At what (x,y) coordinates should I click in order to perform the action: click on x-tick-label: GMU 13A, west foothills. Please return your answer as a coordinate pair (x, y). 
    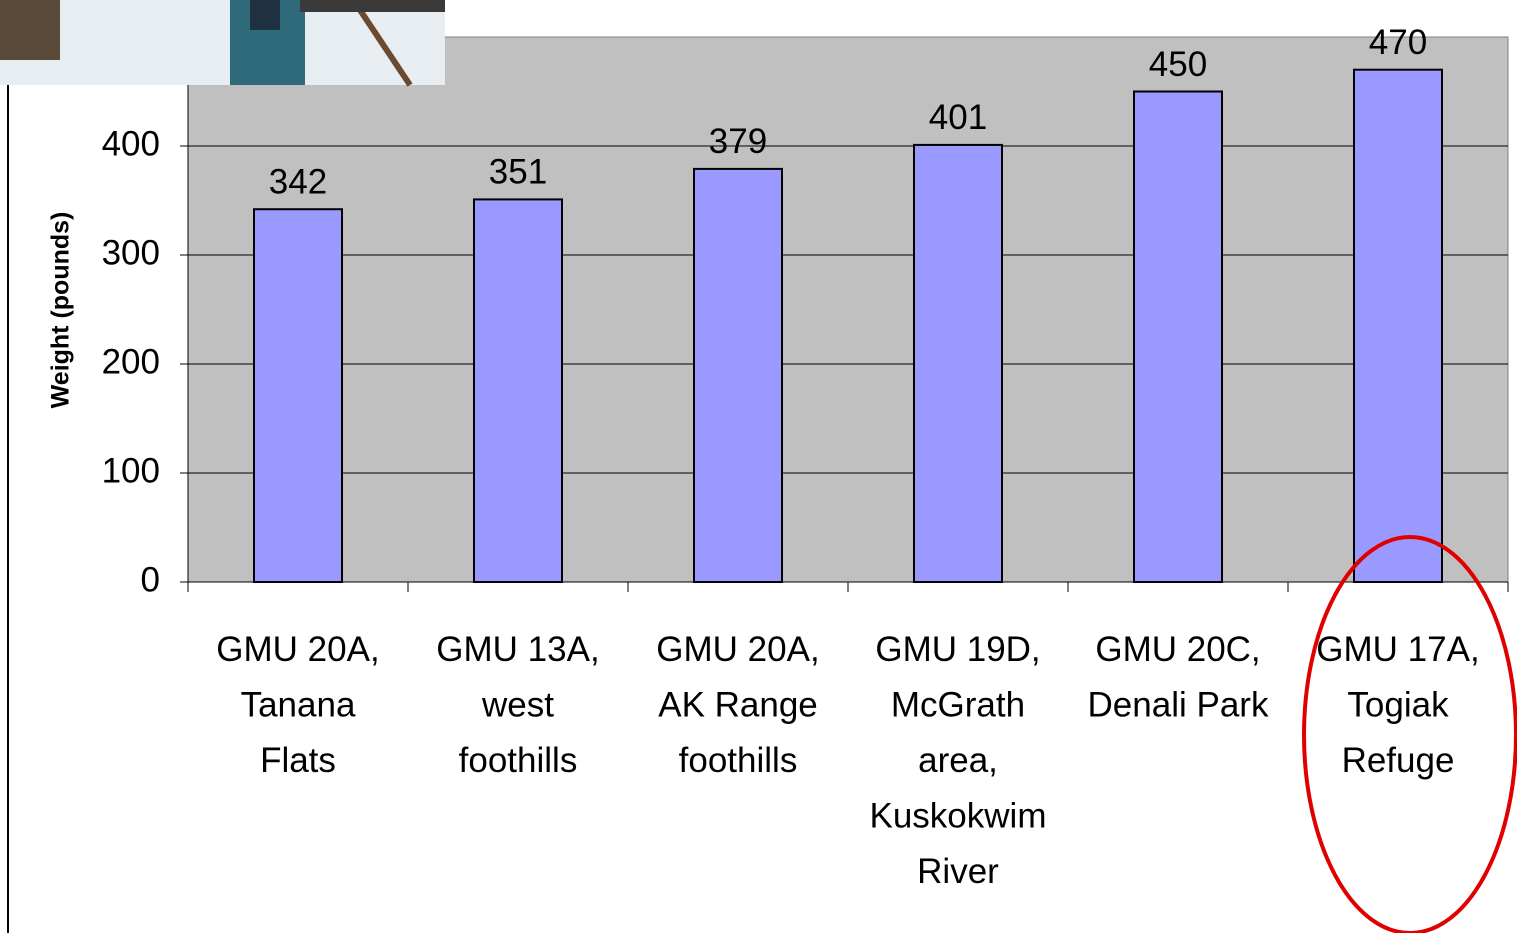
    Looking at the image, I should click on (517, 705).